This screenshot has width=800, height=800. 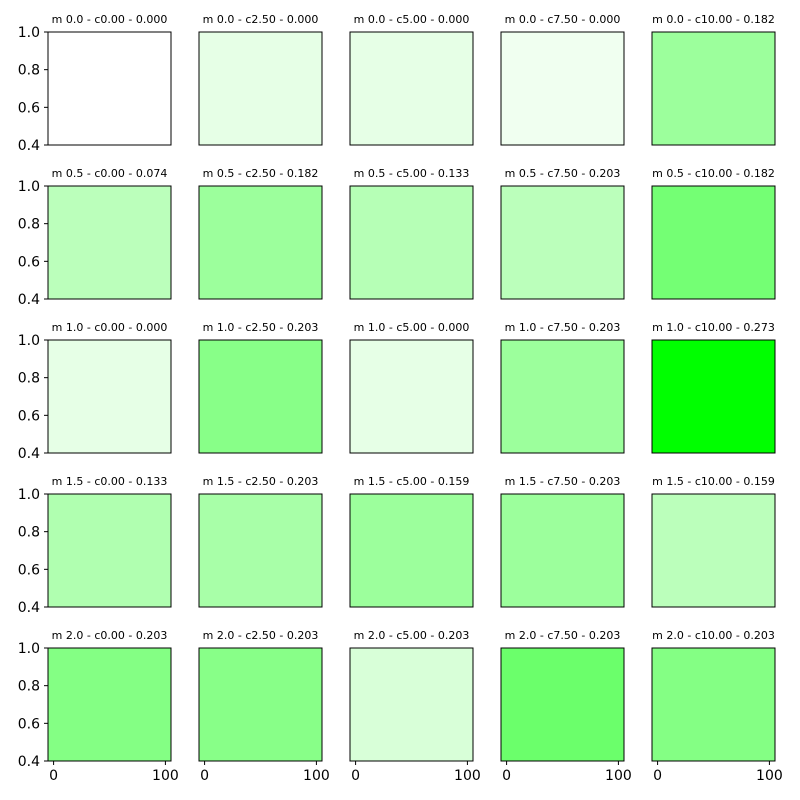 I want to click on panel: m 1.5 - c10.00 - 0.159, so click(x=713, y=541).